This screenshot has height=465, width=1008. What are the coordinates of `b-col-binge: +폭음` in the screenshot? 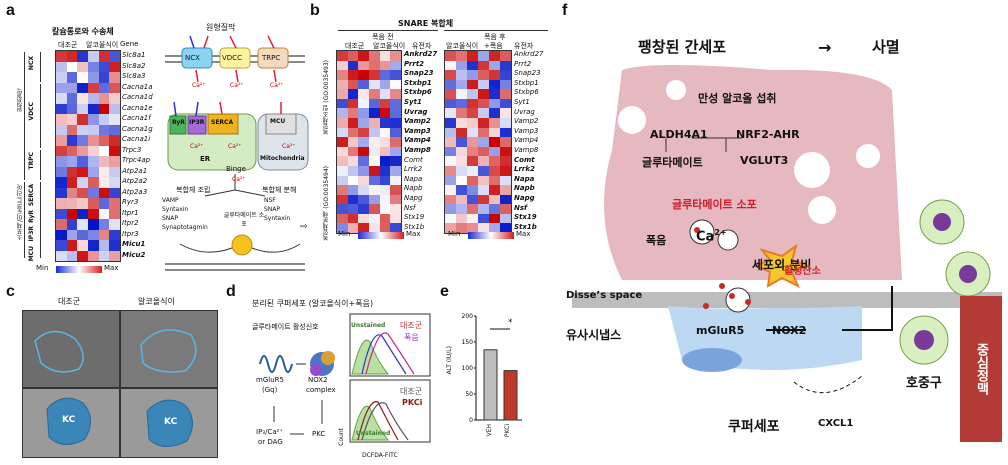 It's located at (493, 46).